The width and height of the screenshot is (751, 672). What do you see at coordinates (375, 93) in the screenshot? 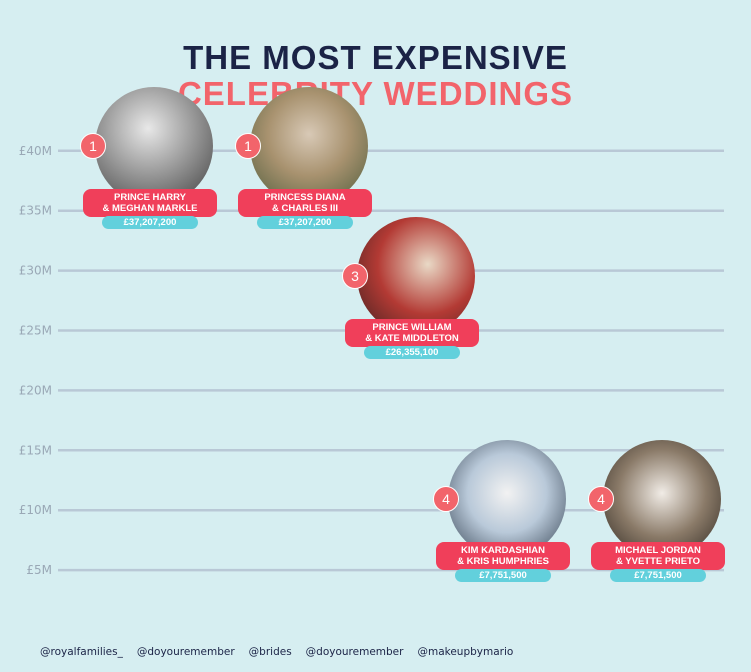
I see `chart-title-line2: CELEBRITY WEDDINGS` at bounding box center [375, 93].